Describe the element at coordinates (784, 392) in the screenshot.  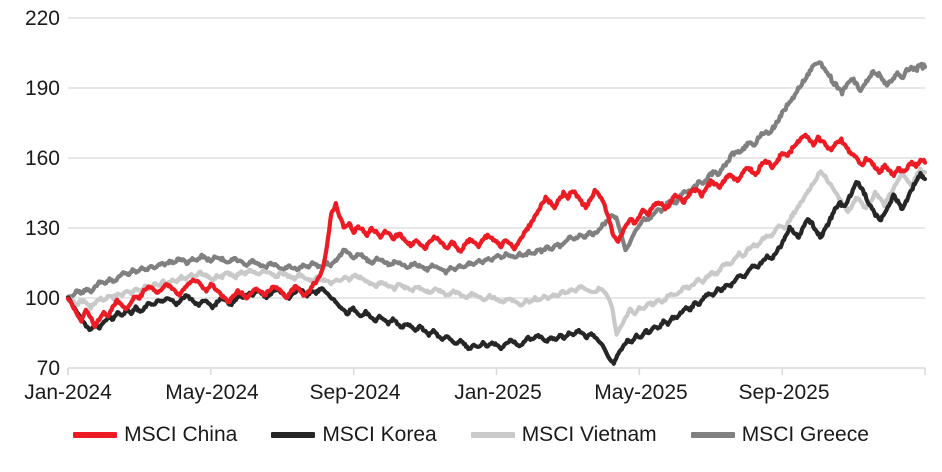
I see `x-tick-label-sep-2025: Sep-2025` at that location.